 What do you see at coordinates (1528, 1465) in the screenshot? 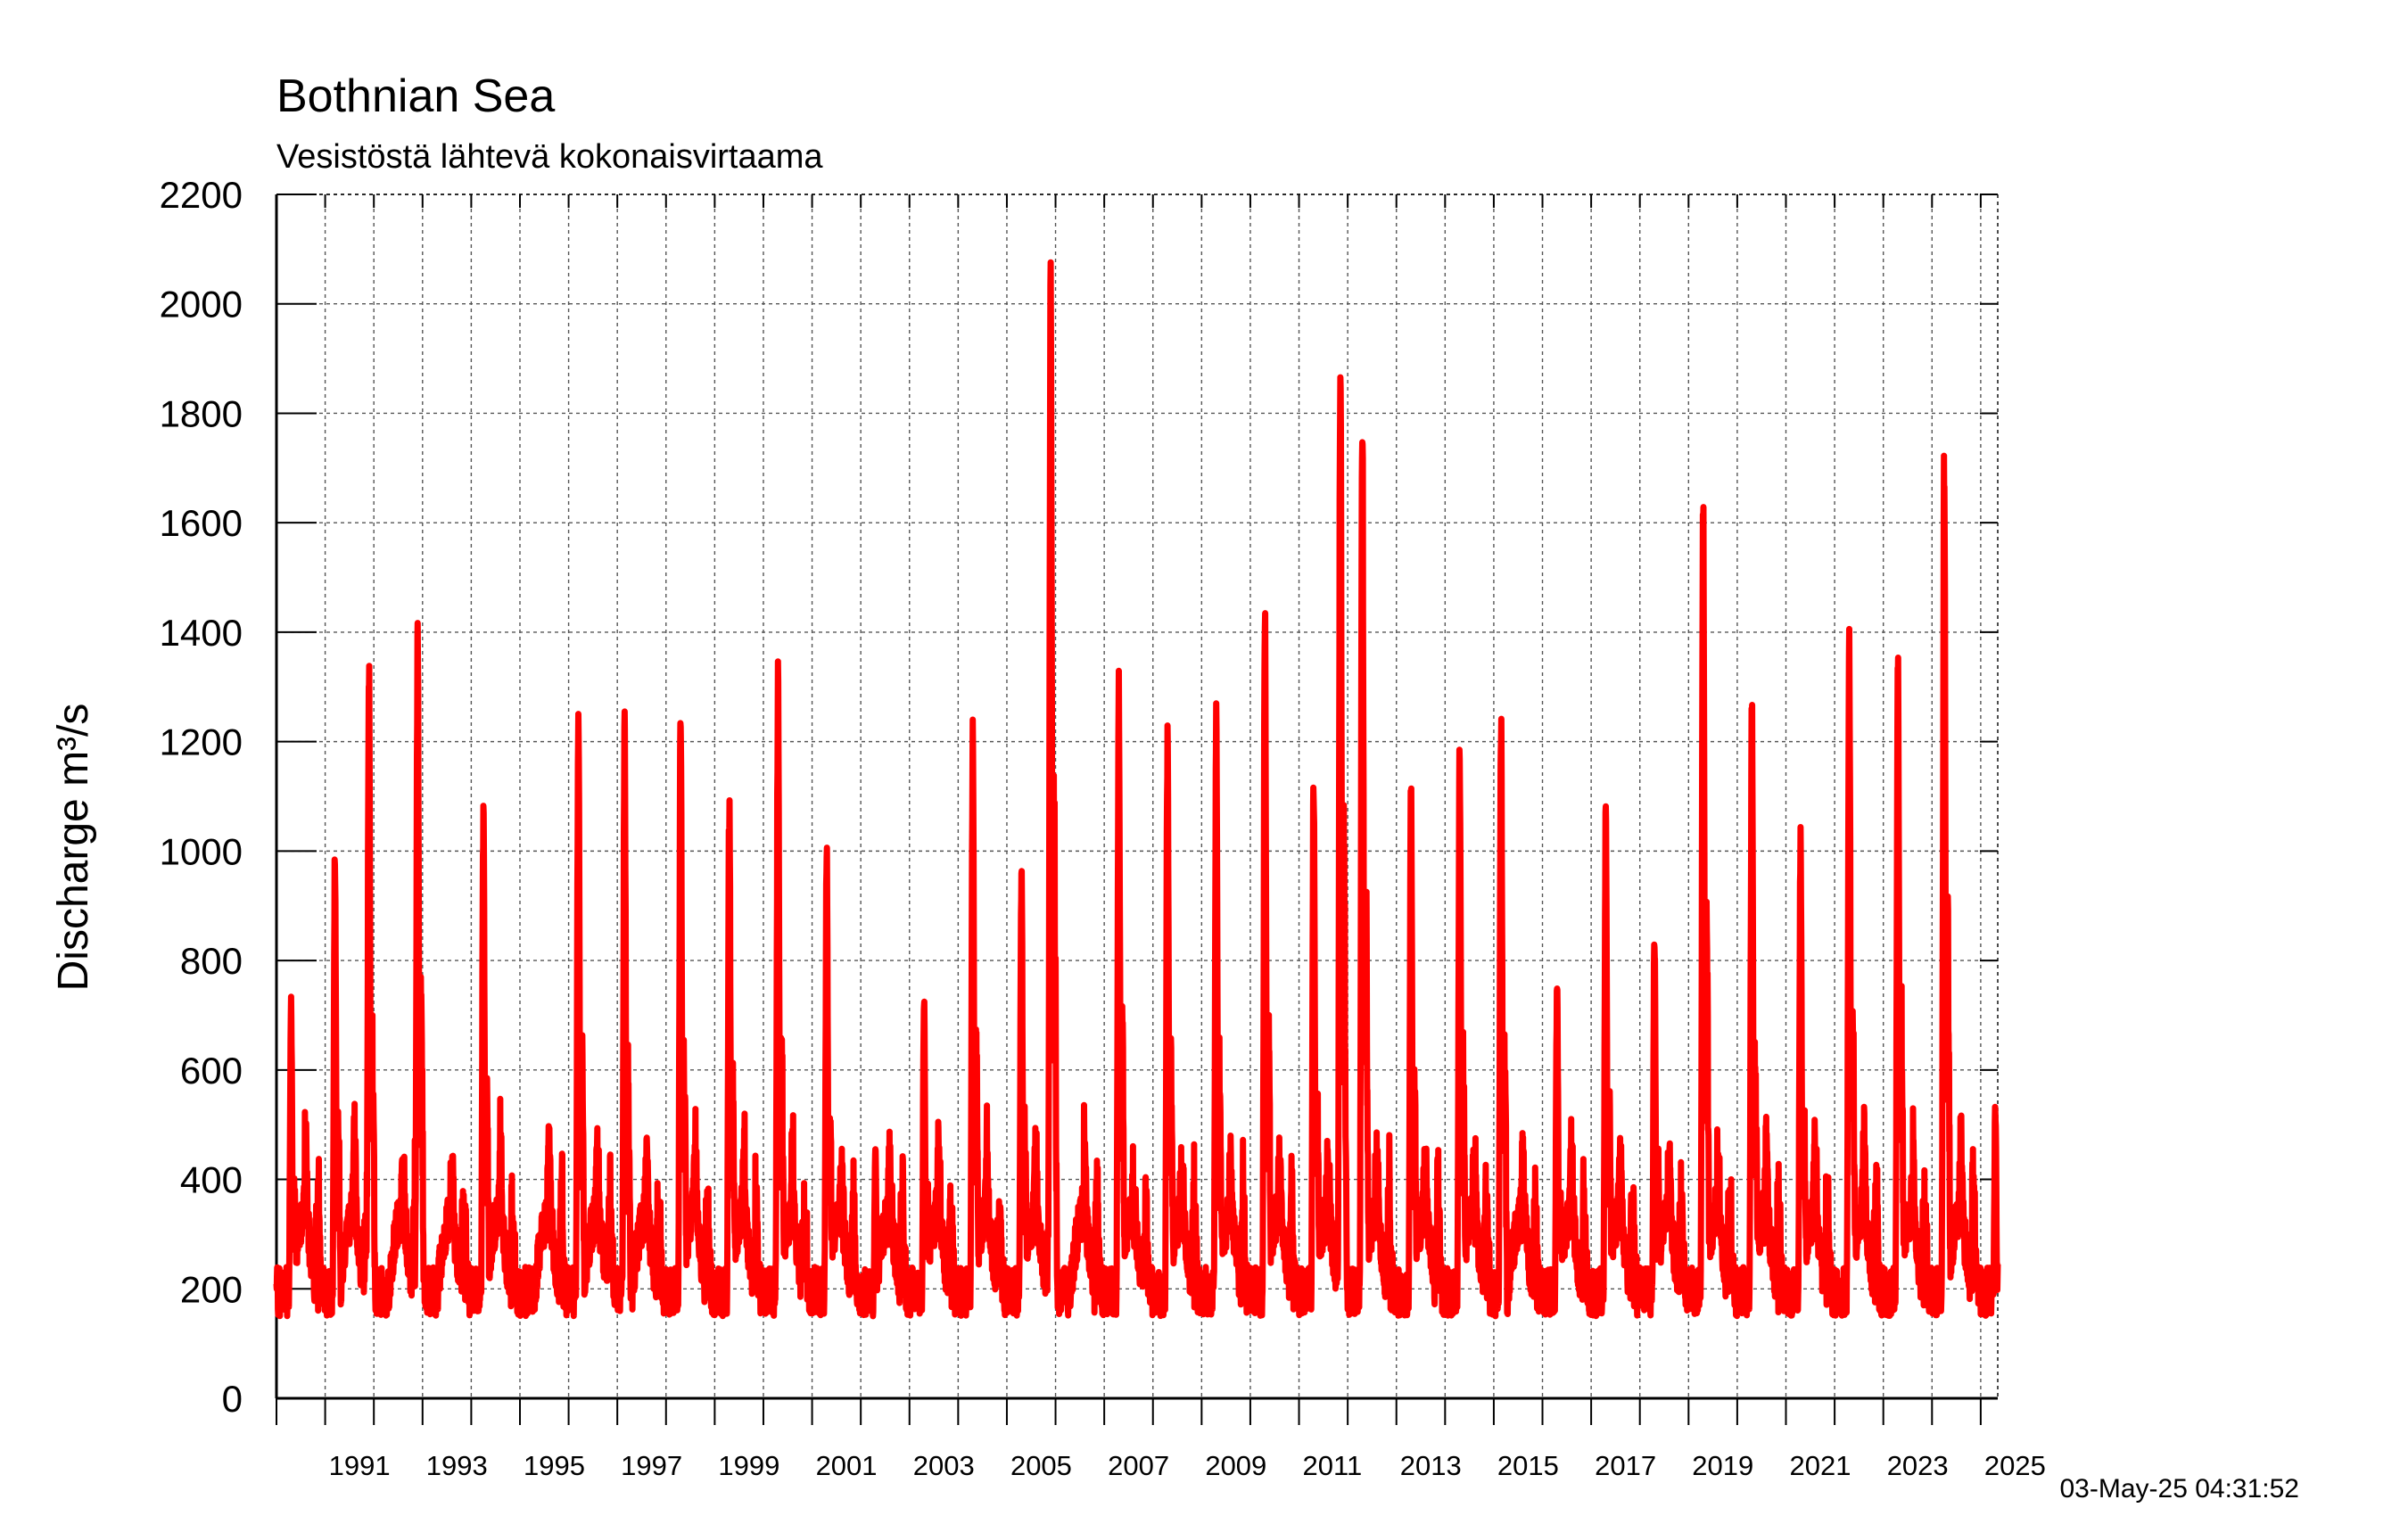
I see `x-tick-label: 2015` at bounding box center [1528, 1465].